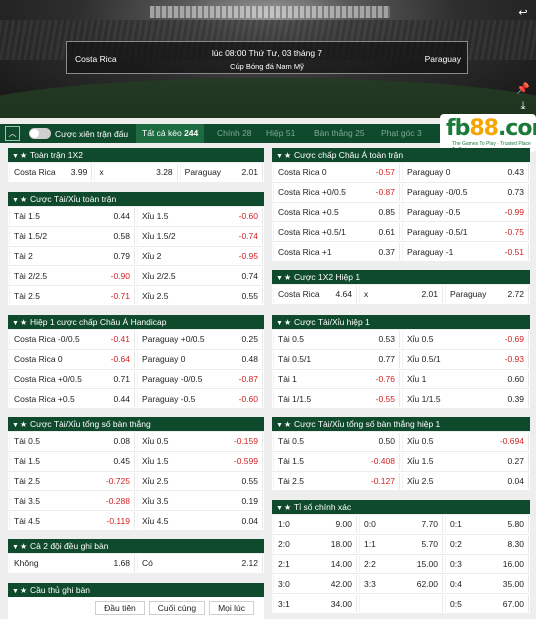  Describe the element at coordinates (136, 172) in the screenshot. I see `odds-cell: x 3.28` at that location.